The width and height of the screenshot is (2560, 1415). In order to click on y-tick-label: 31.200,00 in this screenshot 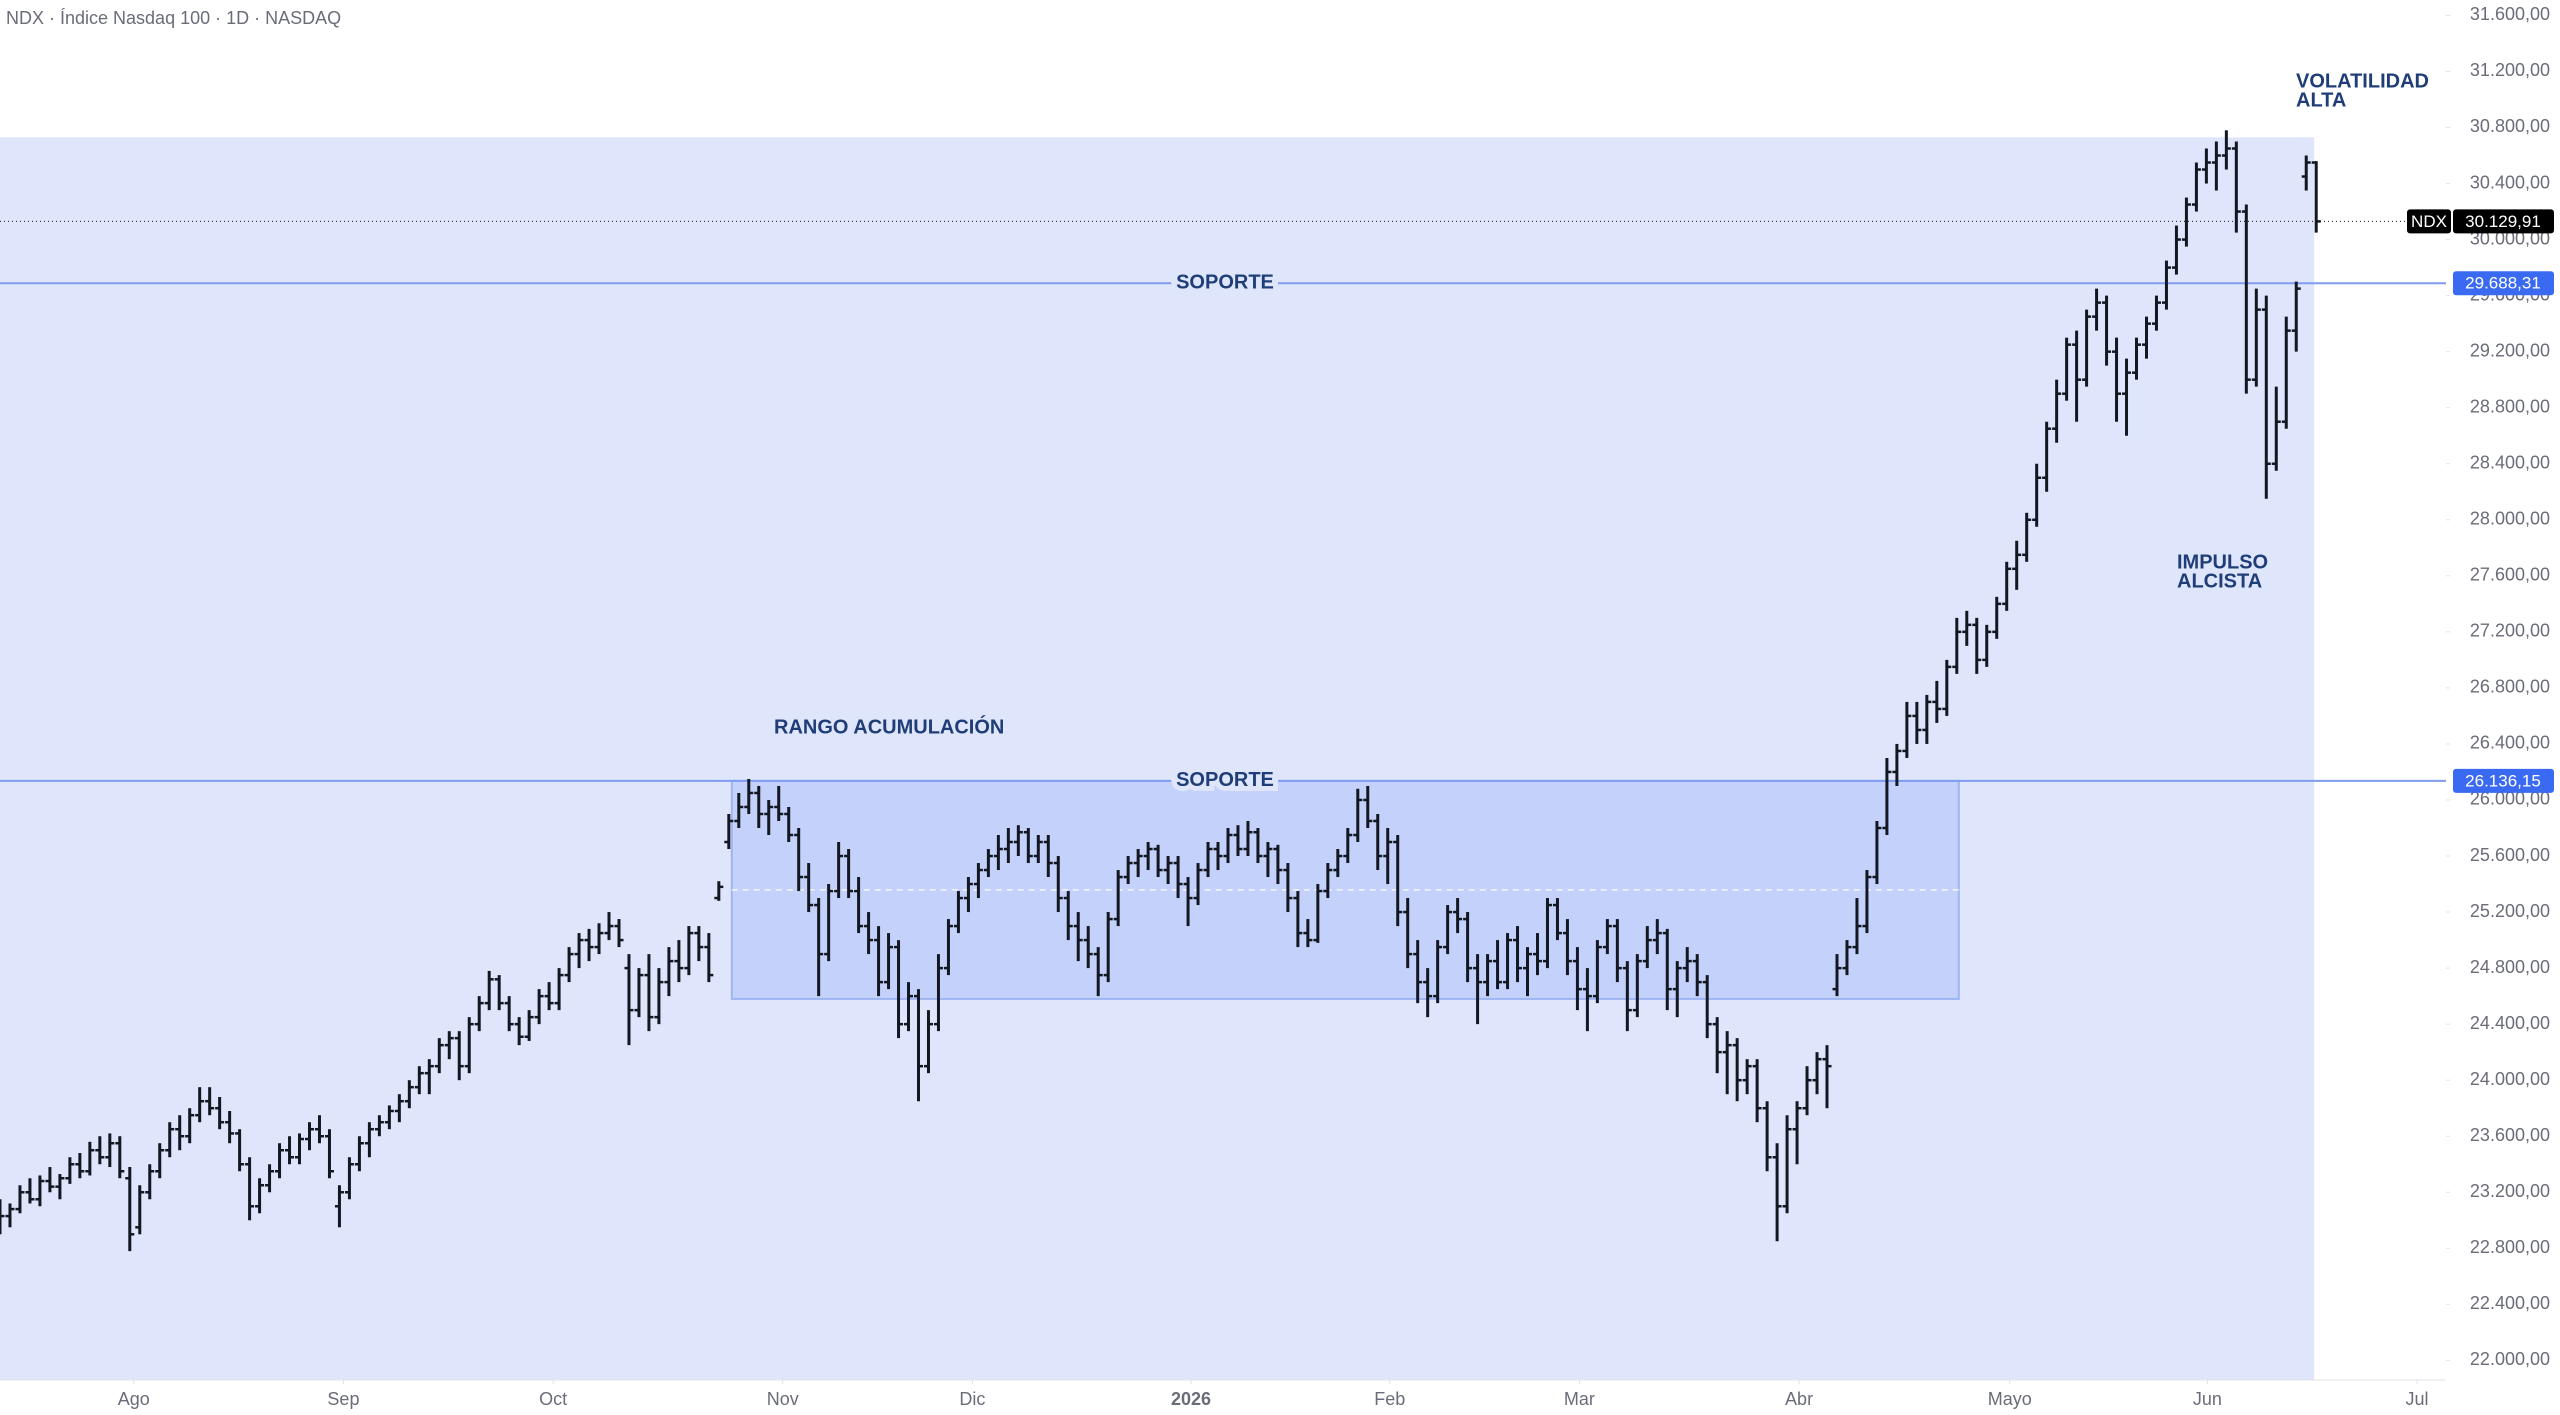, I will do `click(2510, 70)`.